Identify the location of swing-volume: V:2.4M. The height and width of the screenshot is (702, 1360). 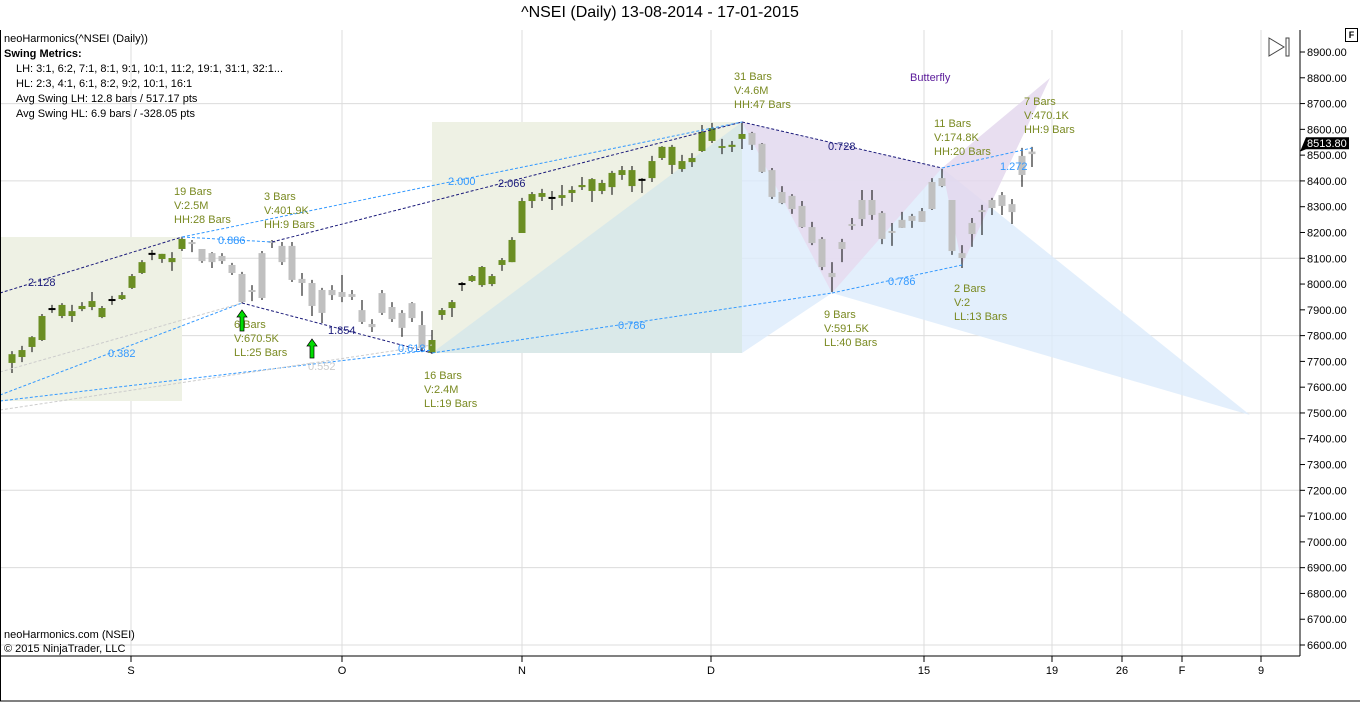
(441, 390).